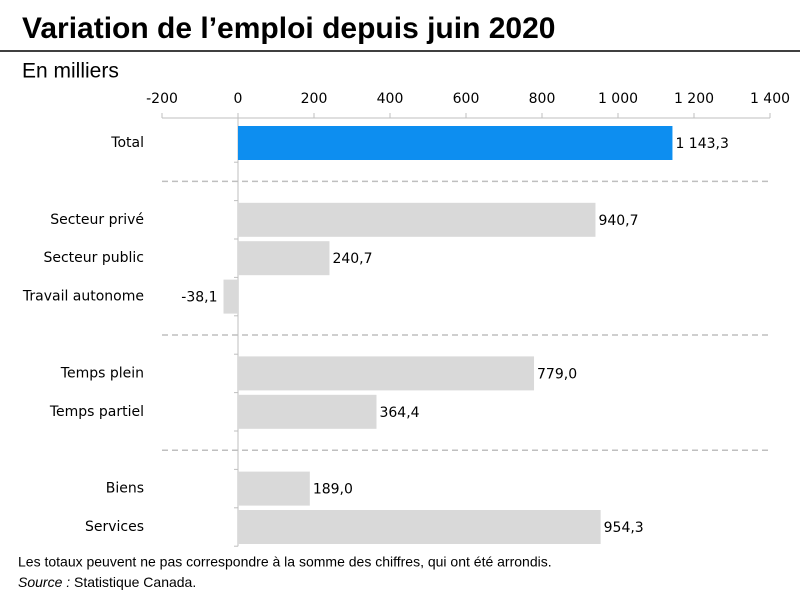  Describe the element at coordinates (114, 527) in the screenshot. I see `category-label: Services` at that location.